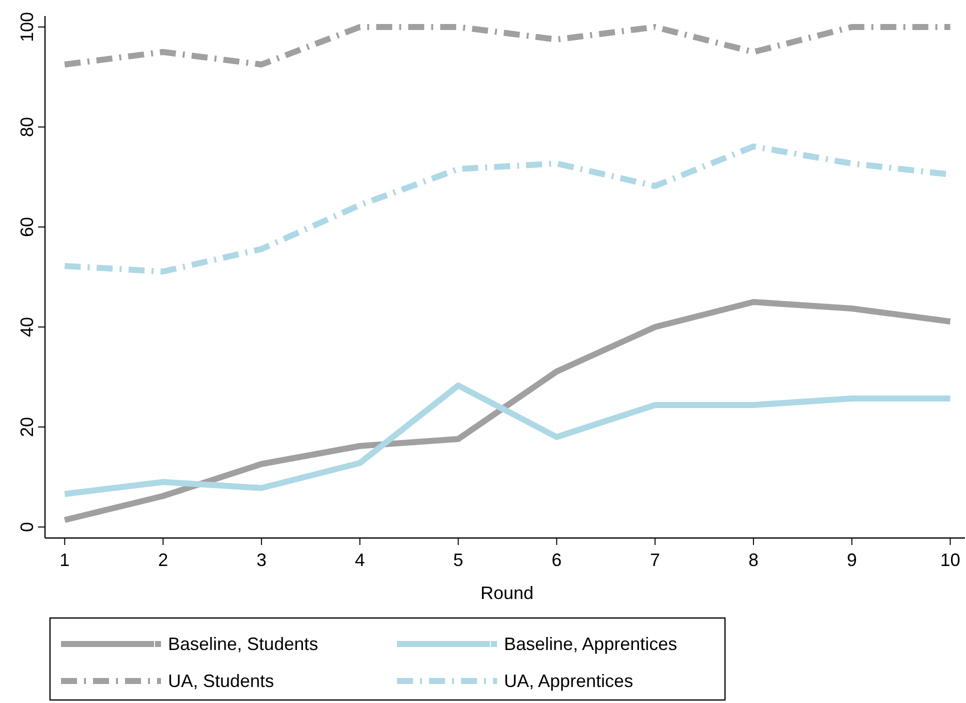 Image resolution: width=966 pixels, height=703 pixels. Describe the element at coordinates (458, 560) in the screenshot. I see `x-tick-label: 5` at that location.